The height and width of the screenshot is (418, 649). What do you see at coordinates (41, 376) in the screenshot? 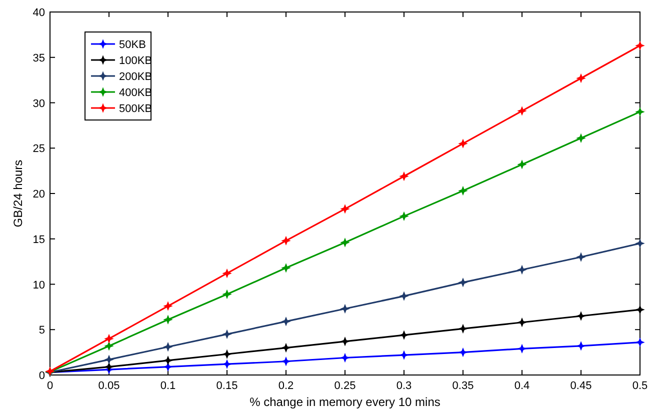
I see `y-tick-label: 0` at bounding box center [41, 376].